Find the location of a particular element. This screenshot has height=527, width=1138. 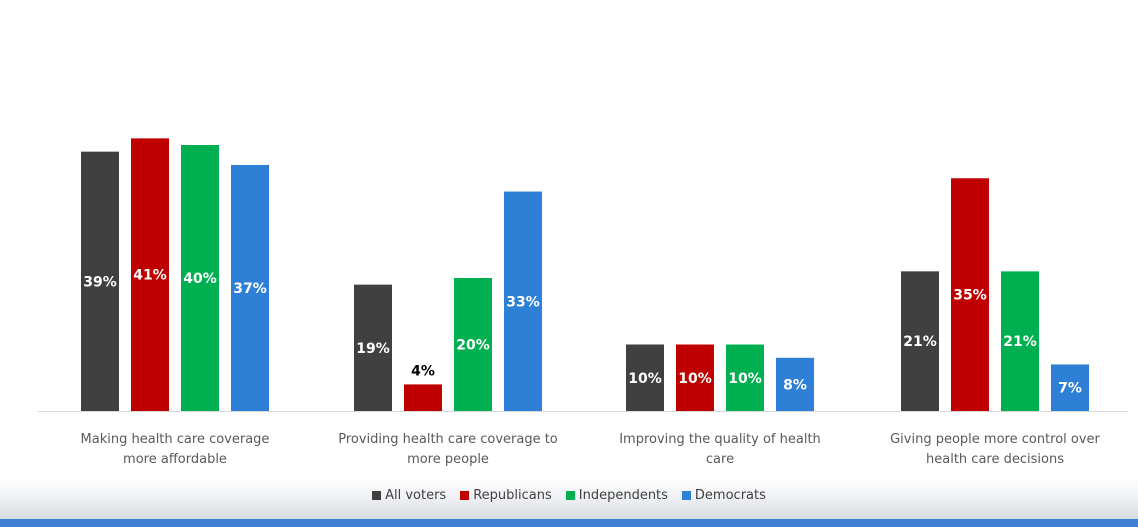

data-label-all-voters-1: 39% is located at coordinates (100, 282).